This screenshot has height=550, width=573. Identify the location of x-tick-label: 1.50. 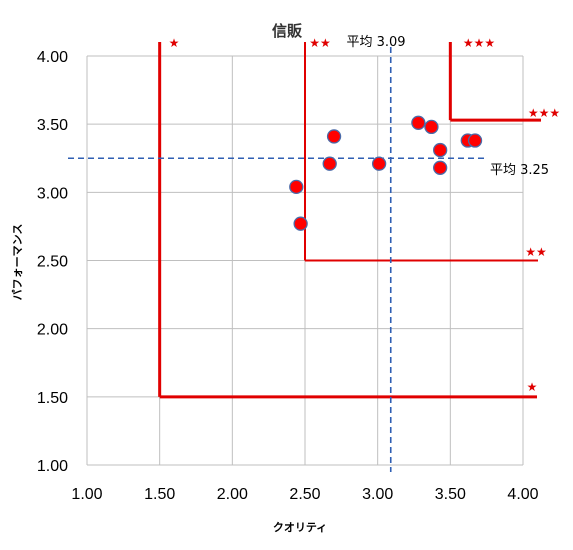
(159, 494).